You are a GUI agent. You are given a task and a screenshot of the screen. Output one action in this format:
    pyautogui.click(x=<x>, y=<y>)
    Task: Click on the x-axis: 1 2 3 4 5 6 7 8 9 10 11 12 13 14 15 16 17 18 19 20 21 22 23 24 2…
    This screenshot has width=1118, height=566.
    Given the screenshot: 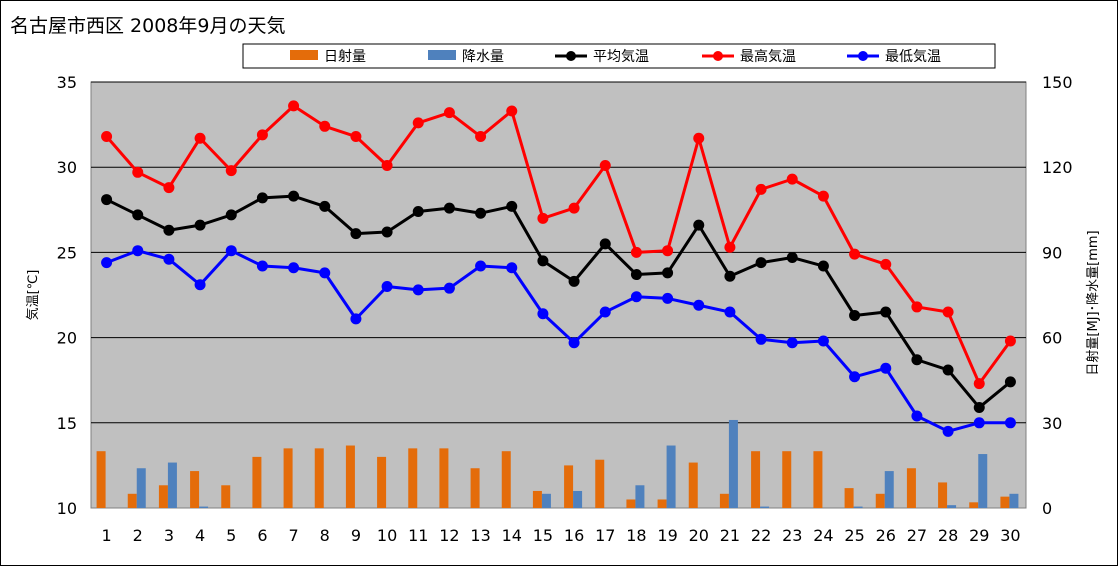 What is the action you would take?
    pyautogui.click(x=560, y=535)
    